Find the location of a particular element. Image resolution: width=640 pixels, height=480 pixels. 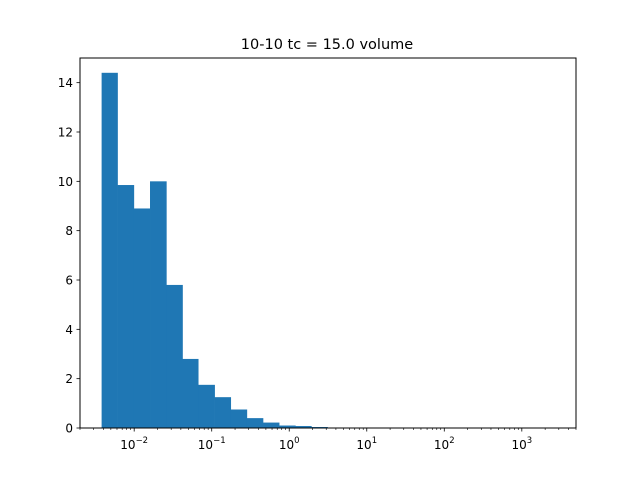

y-axis: 0 2 4 6 8 10 12 14 is located at coordinates (69, 256).